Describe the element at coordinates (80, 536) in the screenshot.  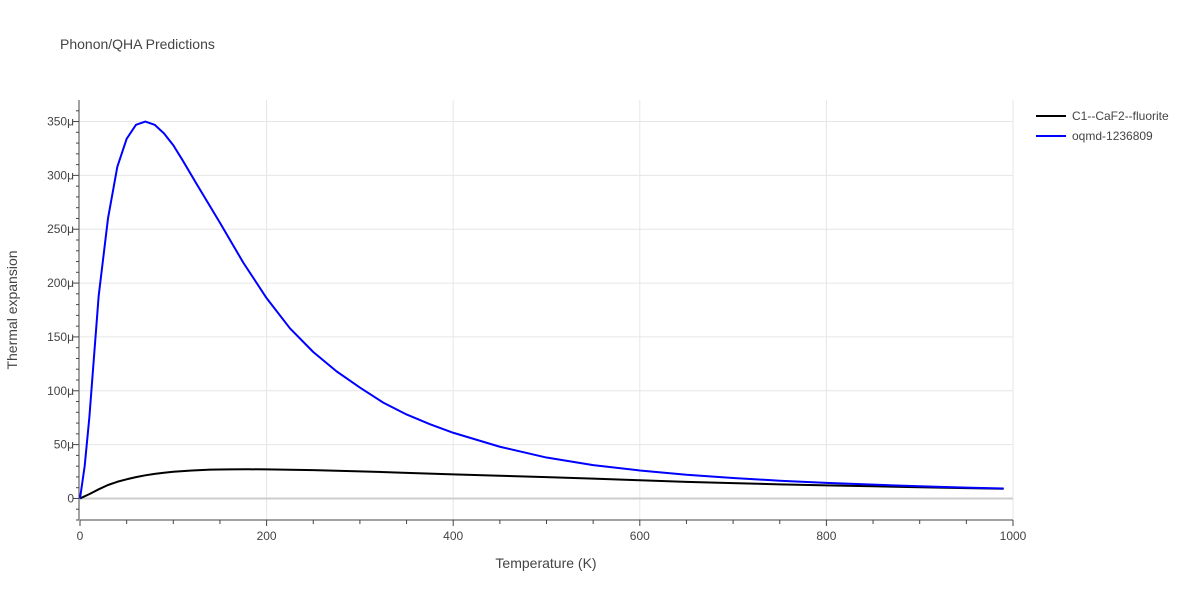
I see `x-tick-label: 0` at that location.